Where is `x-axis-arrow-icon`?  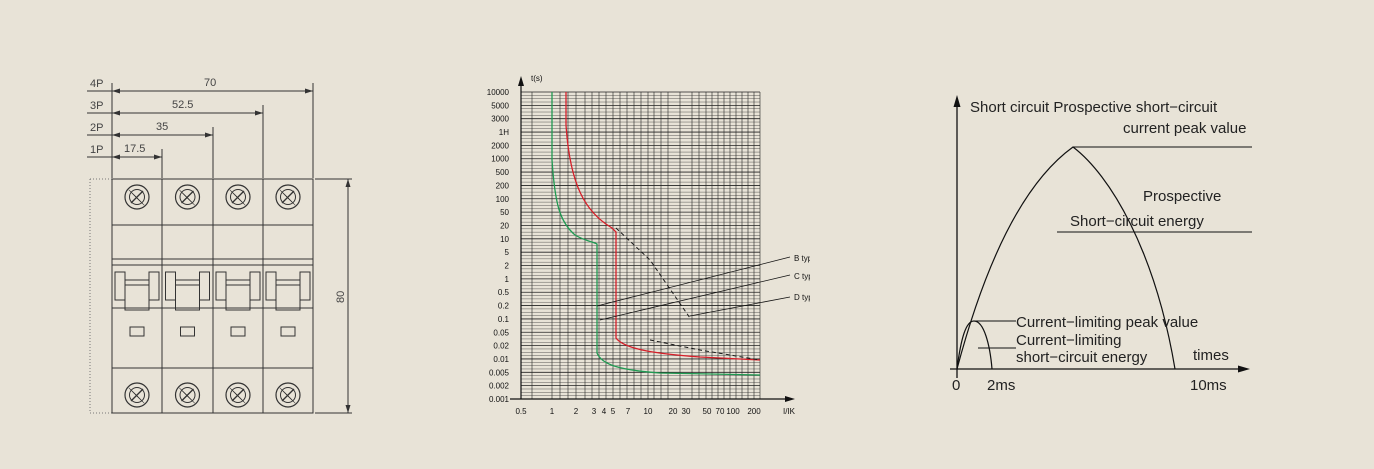
x-axis-arrow-icon is located at coordinates (790, 399).